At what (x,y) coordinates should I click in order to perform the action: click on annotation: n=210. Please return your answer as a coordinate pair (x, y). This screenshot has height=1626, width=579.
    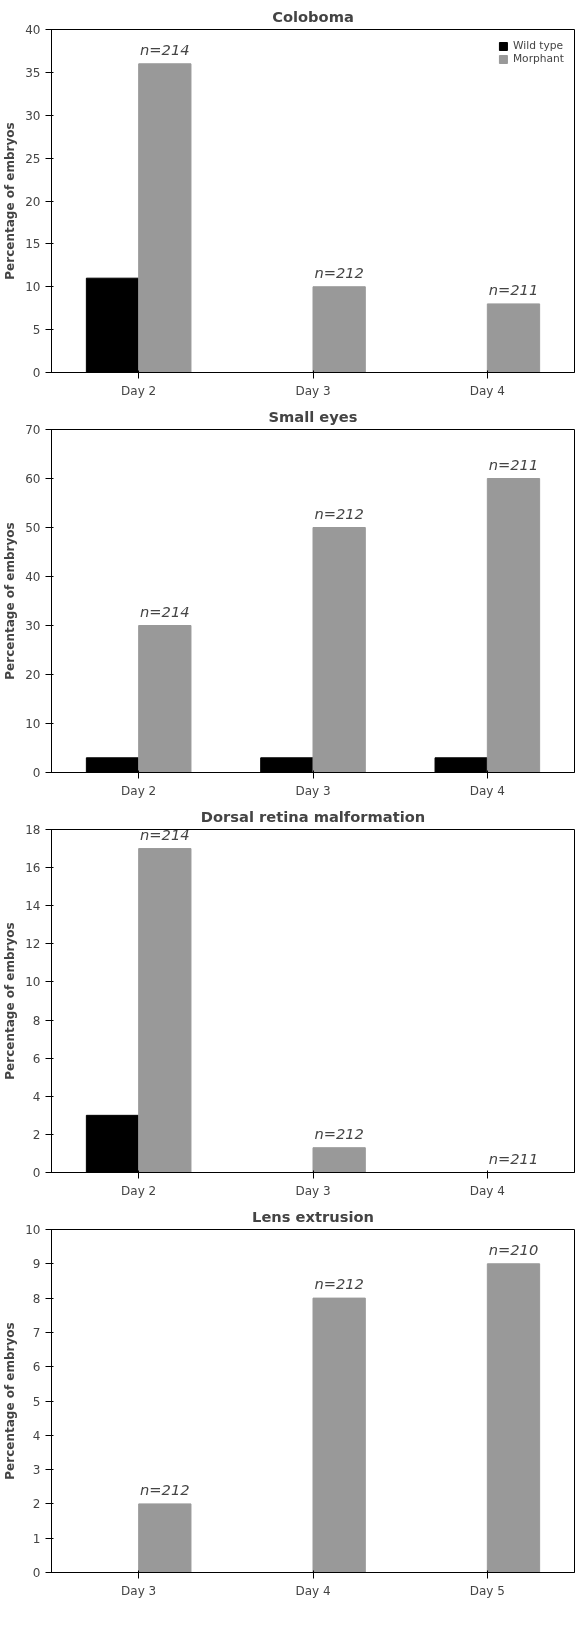
    Looking at the image, I should click on (513, 1249).